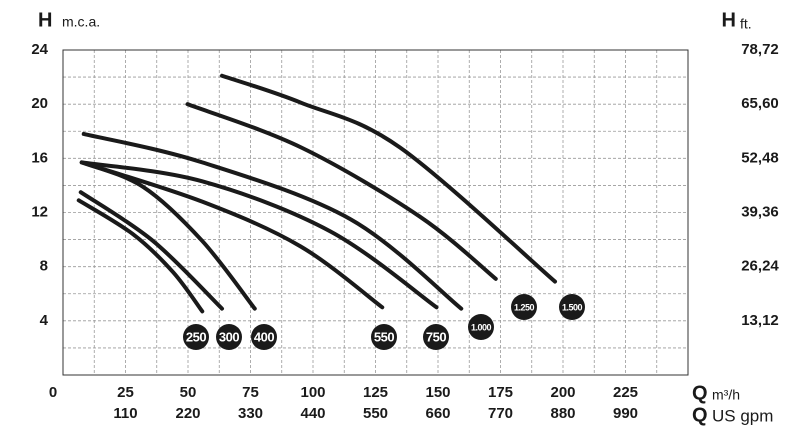  What do you see at coordinates (45, 20) in the screenshot?
I see `y-axis-symbol: H` at bounding box center [45, 20].